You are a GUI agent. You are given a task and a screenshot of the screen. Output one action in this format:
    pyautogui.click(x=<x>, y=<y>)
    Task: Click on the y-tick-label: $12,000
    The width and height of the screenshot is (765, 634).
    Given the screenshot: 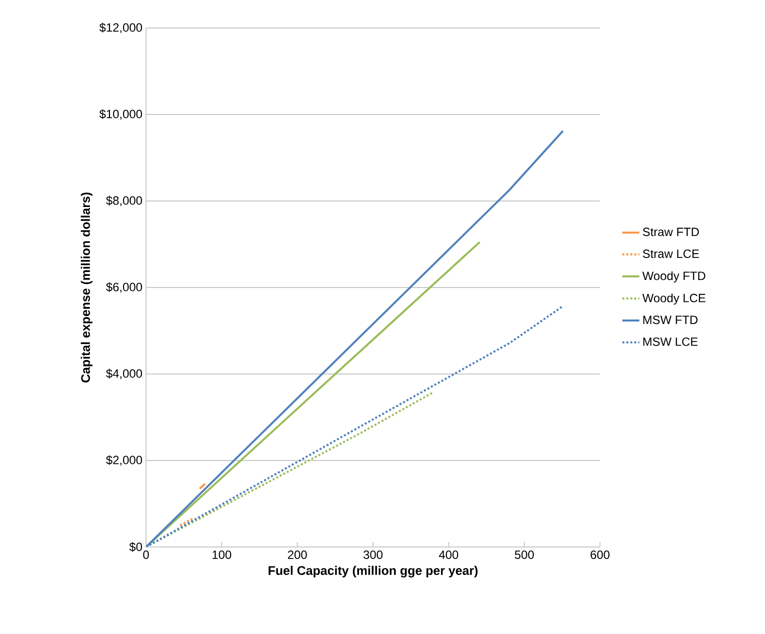 What is the action you would take?
    pyautogui.click(x=120, y=28)
    